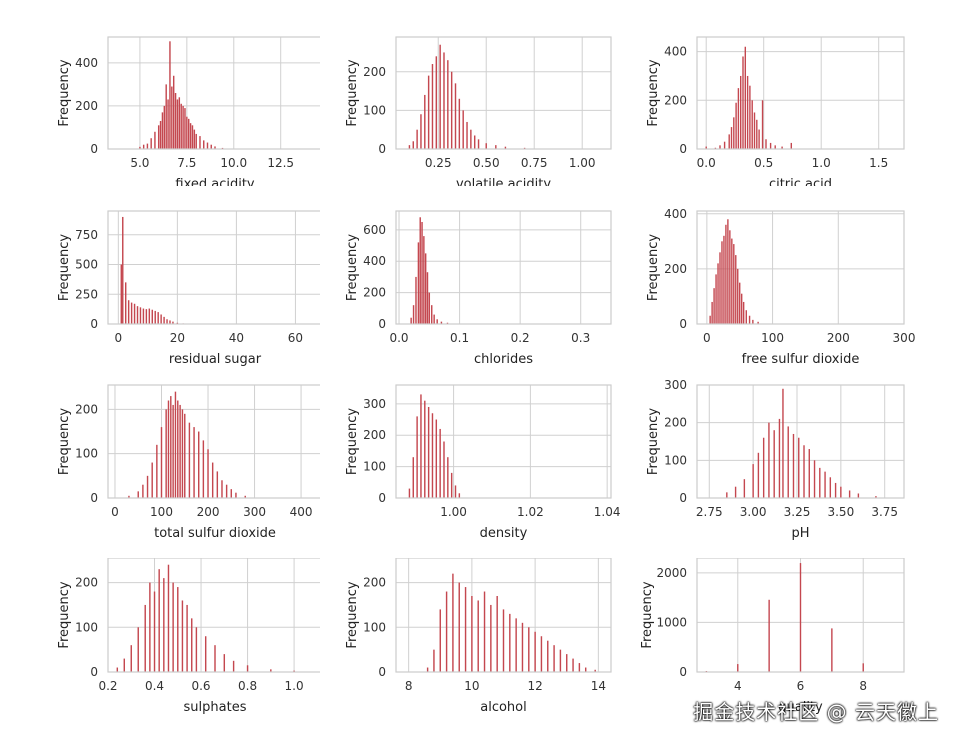 This screenshot has width=961, height=745. What do you see at coordinates (582, 163) in the screenshot?
I see `x-tick-label: 1.00` at bounding box center [582, 163].